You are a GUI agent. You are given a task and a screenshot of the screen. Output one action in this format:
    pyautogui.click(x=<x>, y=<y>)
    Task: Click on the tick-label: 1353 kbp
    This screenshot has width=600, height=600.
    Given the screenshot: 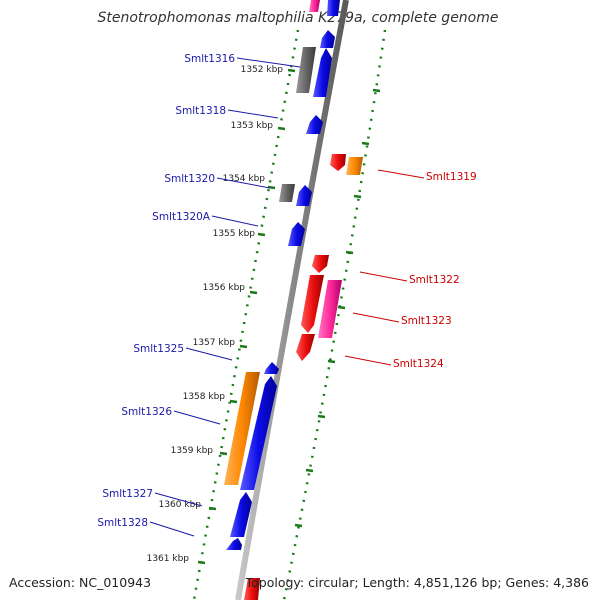 What is the action you would take?
    pyautogui.click(x=252, y=126)
    